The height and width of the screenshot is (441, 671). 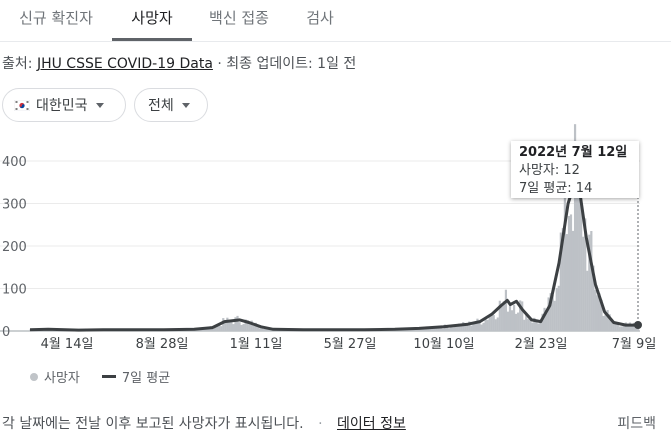 What do you see at coordinates (549, 170) in the screenshot?
I see `tooltip-deaths: 사망자: 12` at bounding box center [549, 170].